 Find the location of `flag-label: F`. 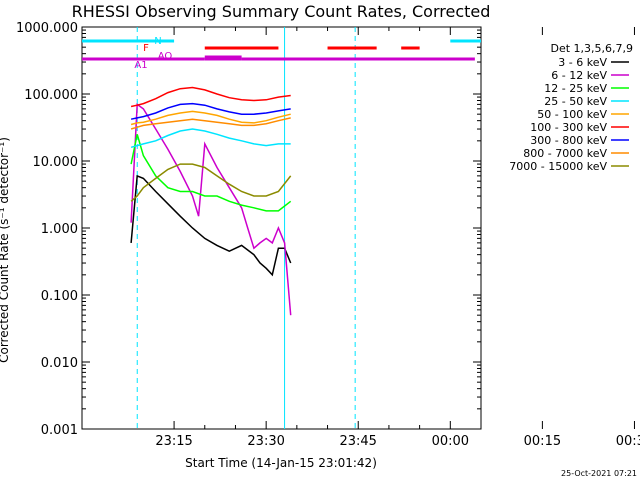

flag-label: F is located at coordinates (146, 48).